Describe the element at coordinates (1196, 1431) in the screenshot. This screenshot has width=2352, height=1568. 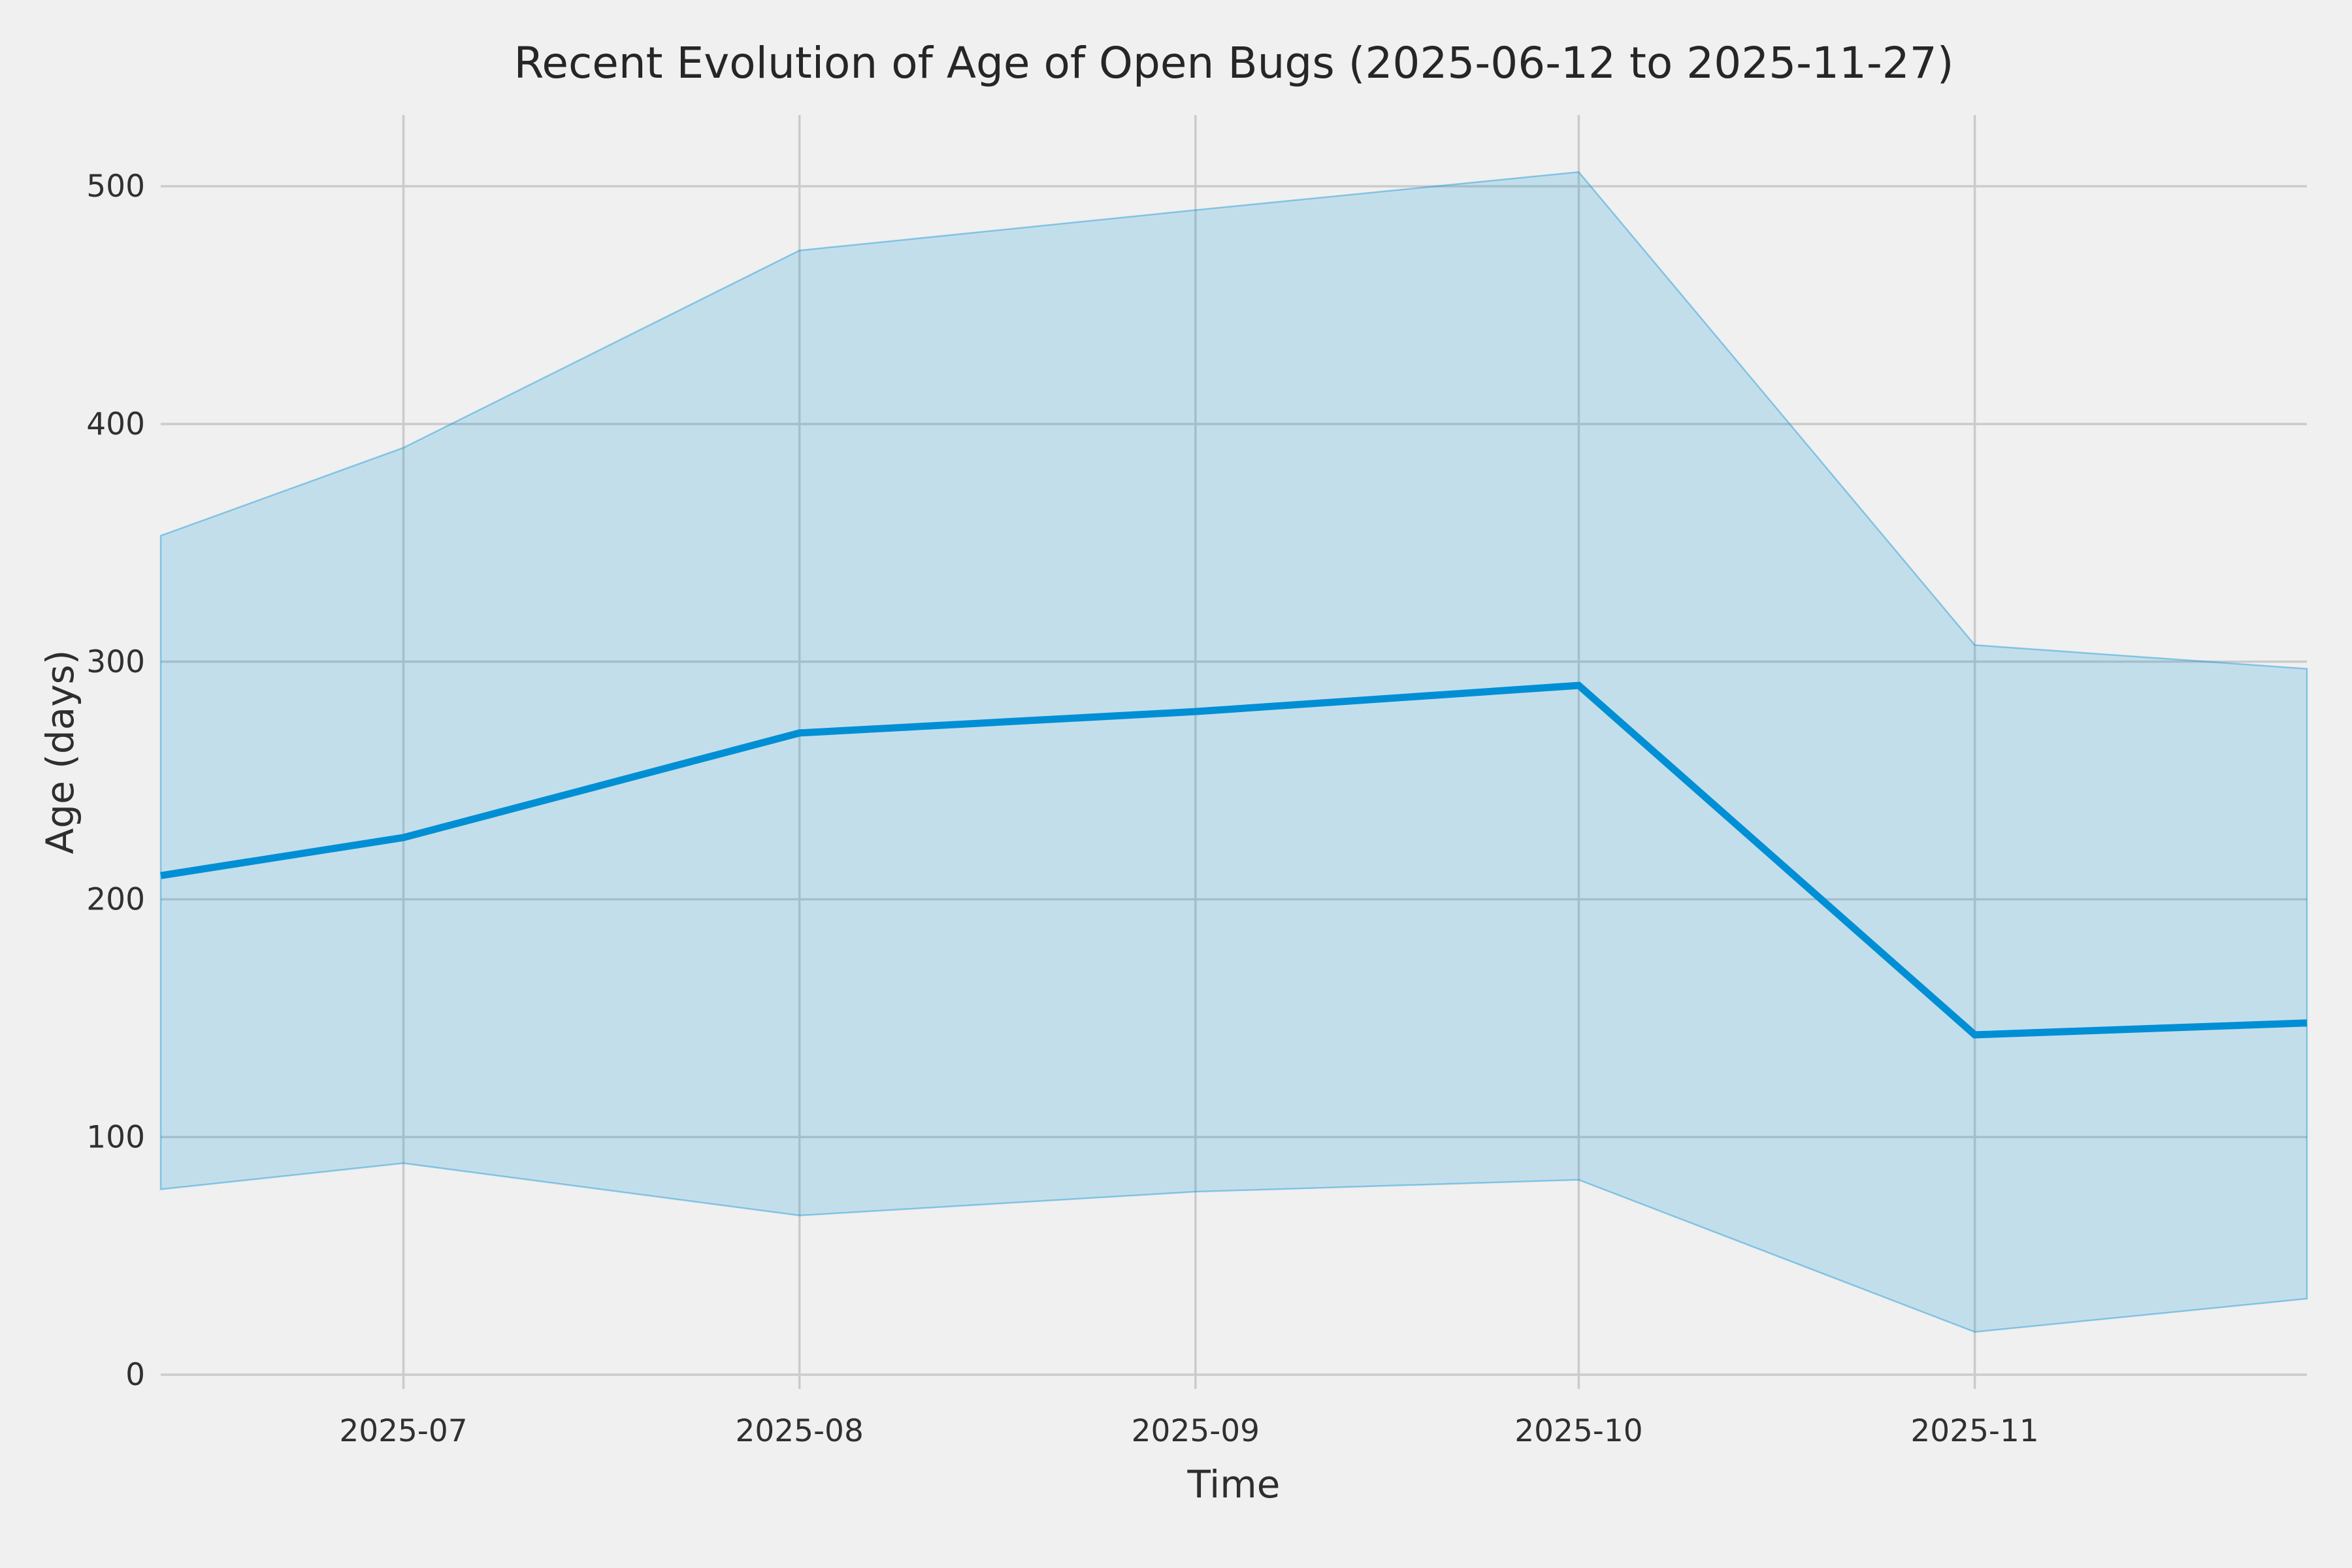
I see `x-tick-label: 2025-09` at that location.